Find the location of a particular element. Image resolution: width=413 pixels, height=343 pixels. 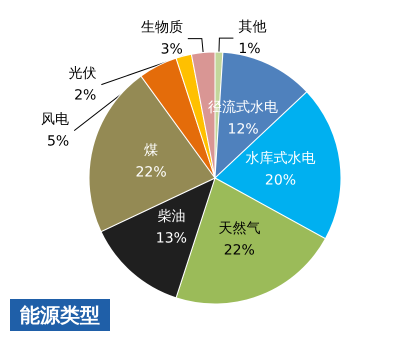

data-label: 13% is located at coordinates (171, 238).